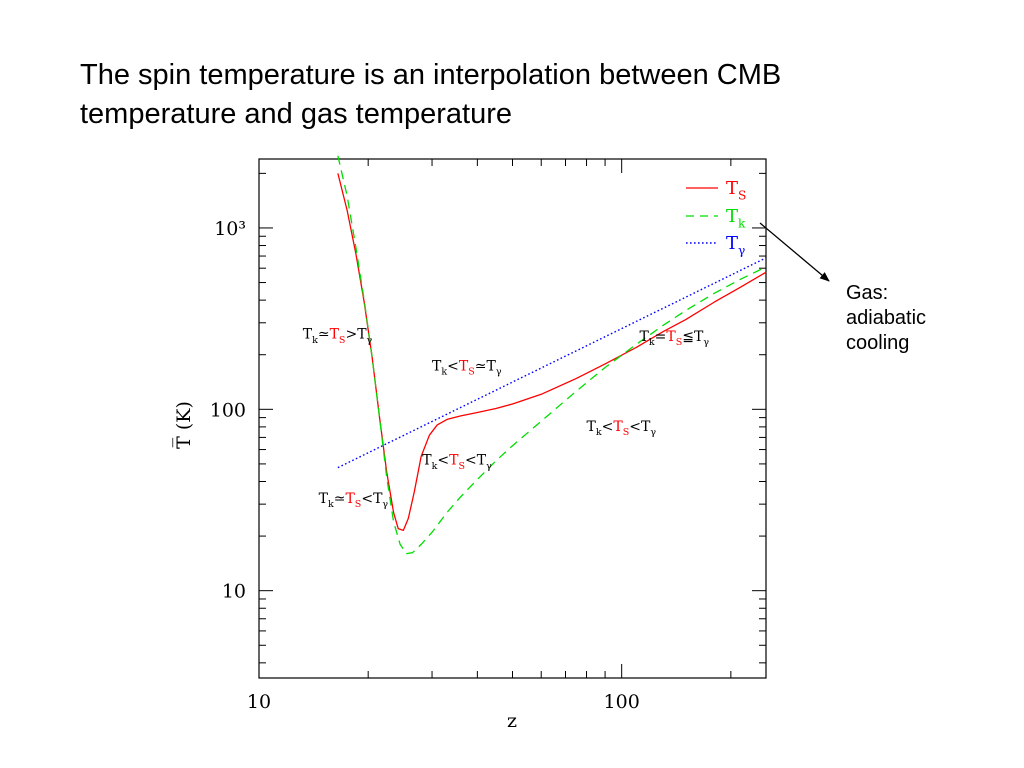  I want to click on callout-text: Gas: adiabatic cooling, so click(886, 318).